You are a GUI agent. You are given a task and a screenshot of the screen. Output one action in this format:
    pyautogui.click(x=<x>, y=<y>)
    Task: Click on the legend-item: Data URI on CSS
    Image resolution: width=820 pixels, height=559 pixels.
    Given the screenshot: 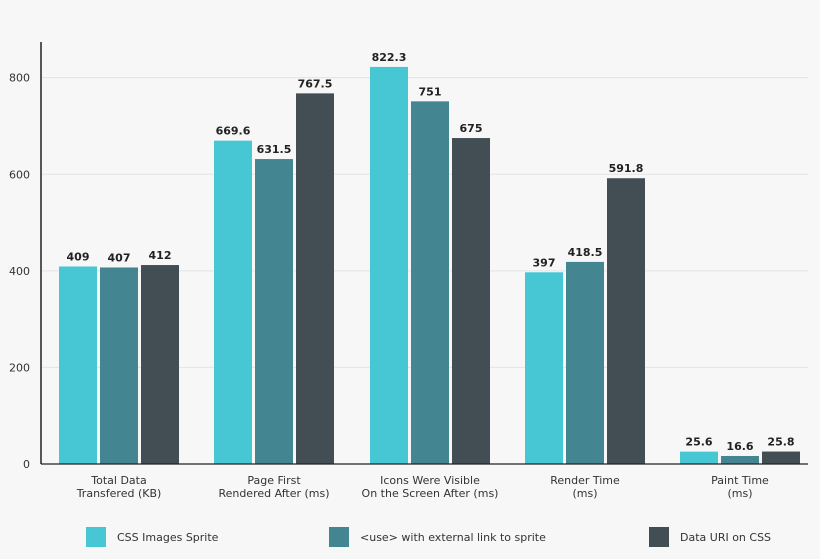 What is the action you would take?
    pyautogui.click(x=710, y=537)
    